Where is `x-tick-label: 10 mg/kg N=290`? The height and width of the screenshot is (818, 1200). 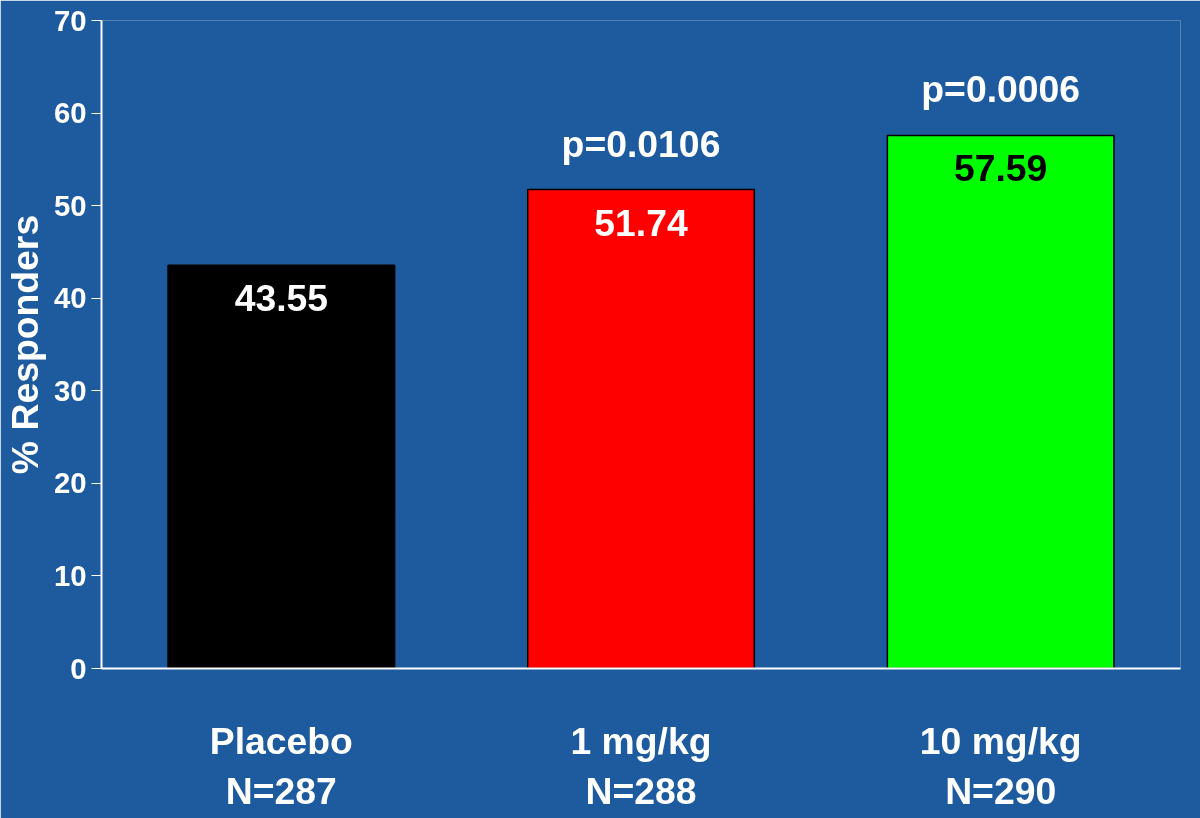
x-tick-label: 10 mg/kg N=290 is located at coordinates (1000, 765).